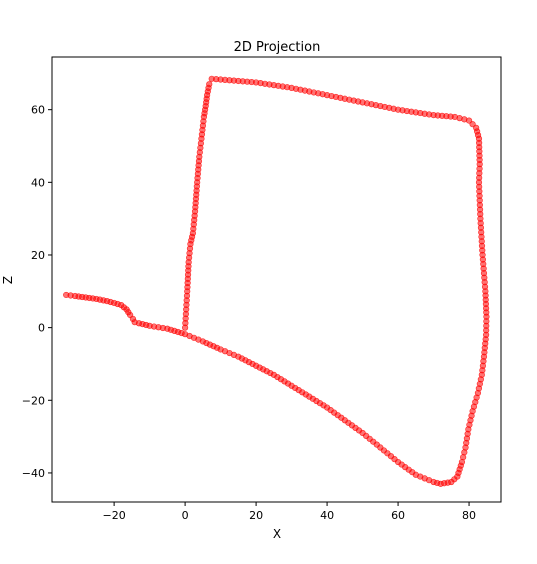 The width and height of the screenshot is (537, 564). Describe the element at coordinates (37, 292) in the screenshot. I see `y-axis-ticks: −40 −20 0 20 40 60` at that location.